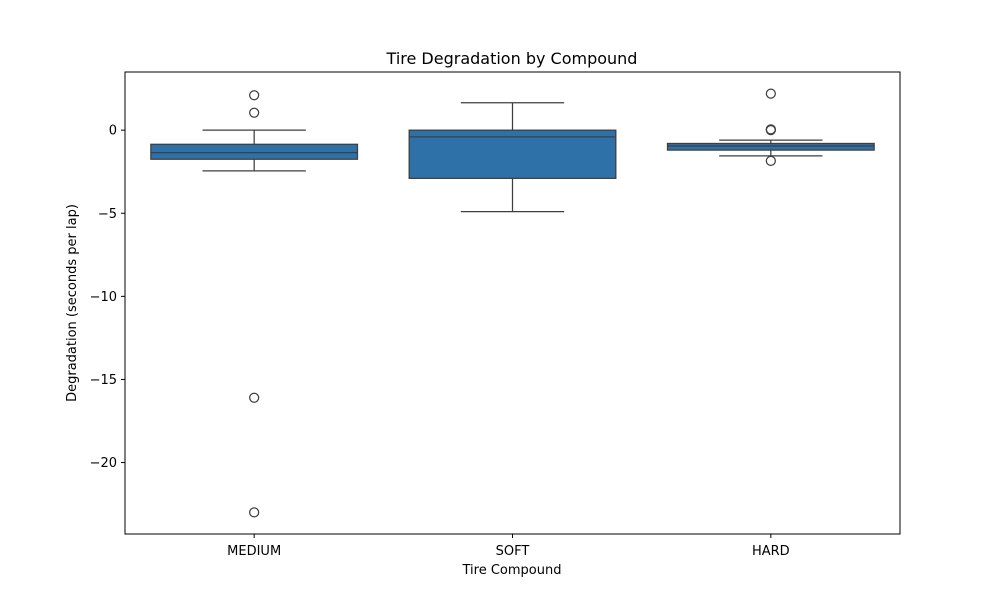  I want to click on y-tick-label: −20, so click(103, 463).